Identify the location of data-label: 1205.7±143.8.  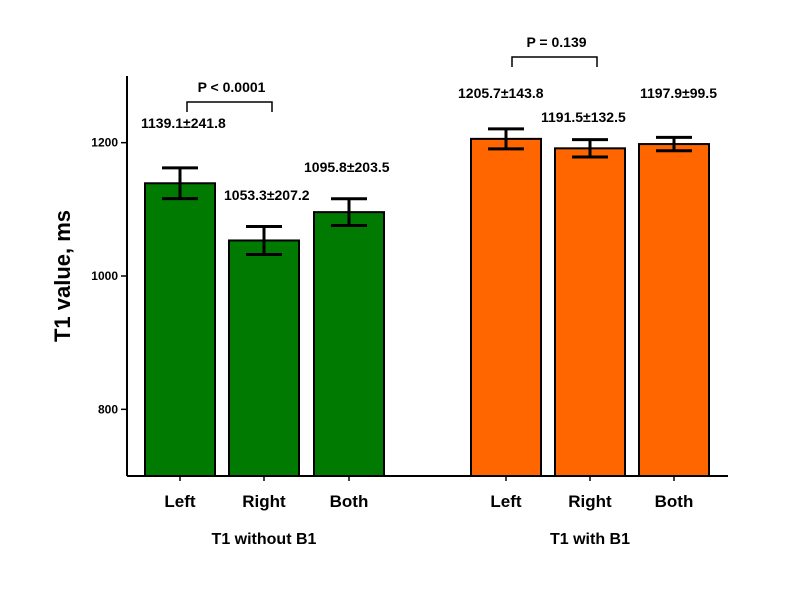
(501, 93).